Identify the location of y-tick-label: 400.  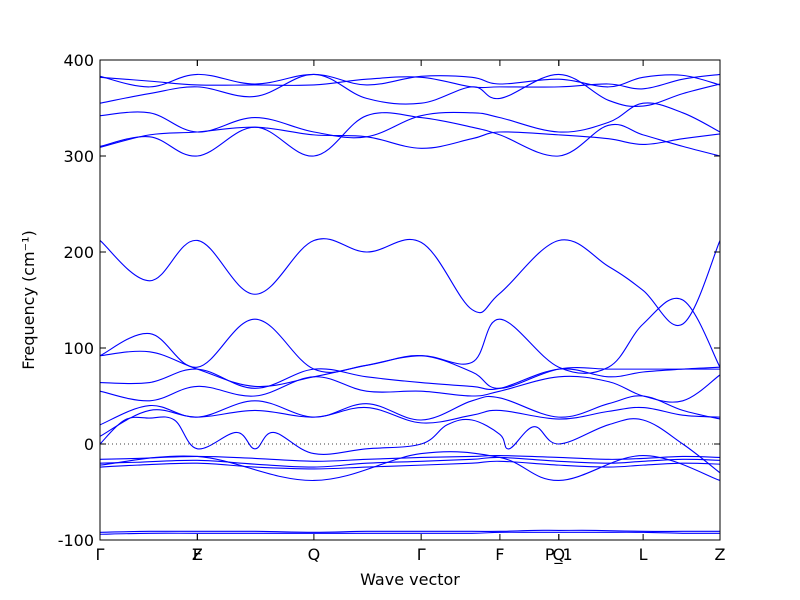
(78, 60).